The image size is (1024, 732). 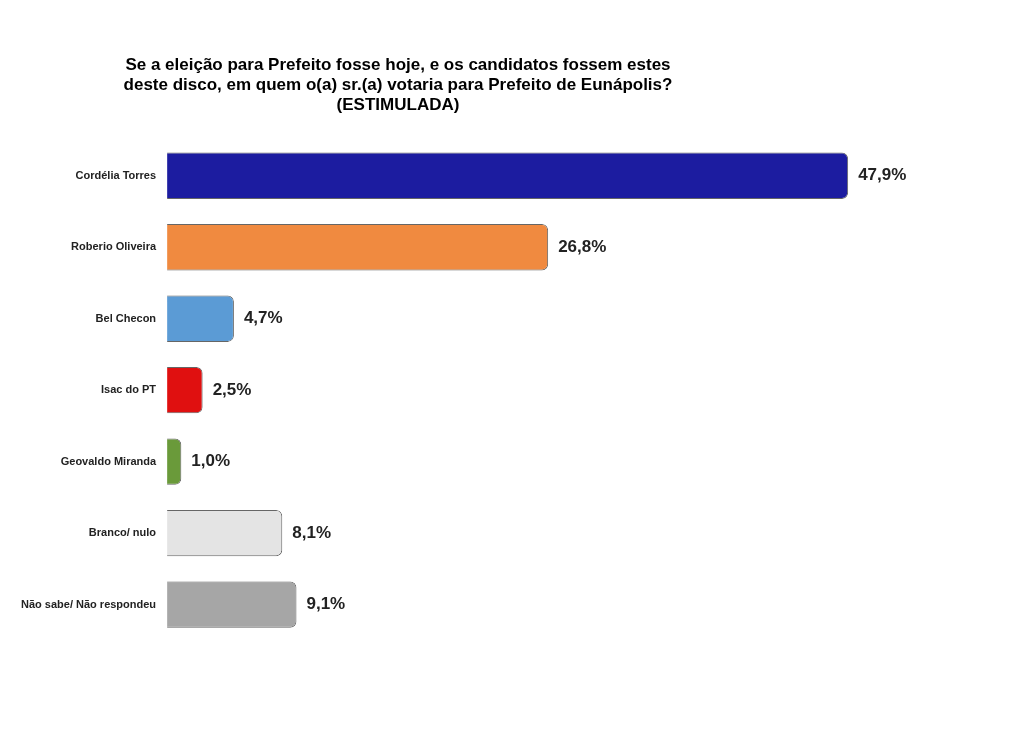 I want to click on data-label: 4,7%, so click(x=263, y=318).